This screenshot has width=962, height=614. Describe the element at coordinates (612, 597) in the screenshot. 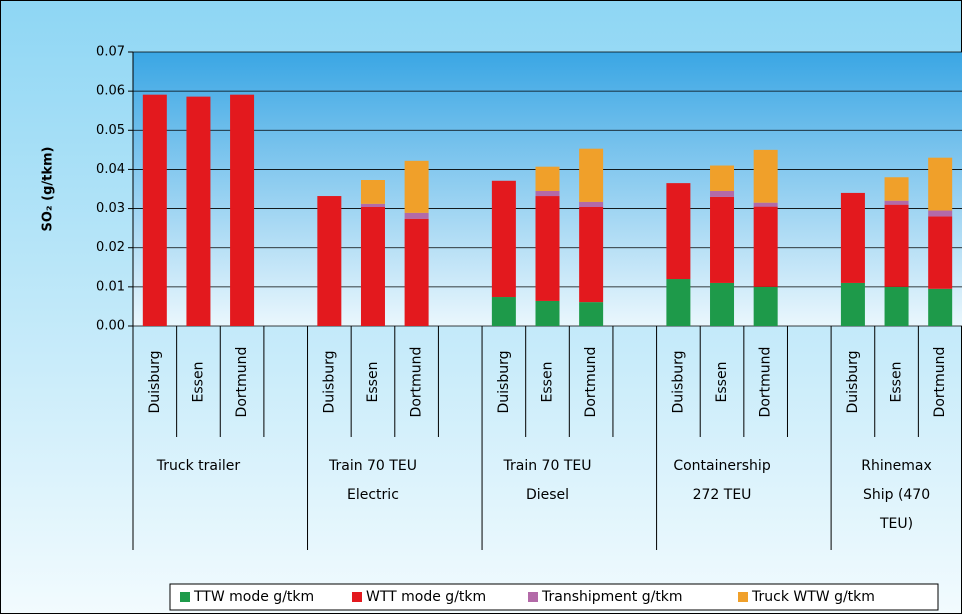

I see `legend-label: Transhipment g/tkm` at that location.